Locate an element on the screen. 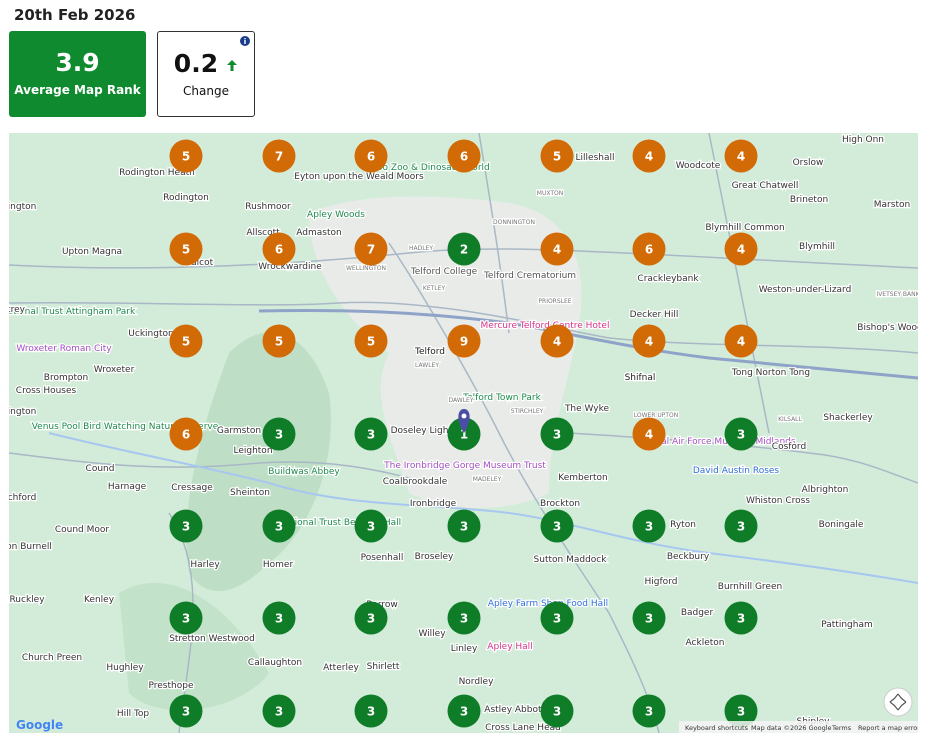 This screenshot has width=928, height=740. place-label: Kenley is located at coordinates (99, 600).